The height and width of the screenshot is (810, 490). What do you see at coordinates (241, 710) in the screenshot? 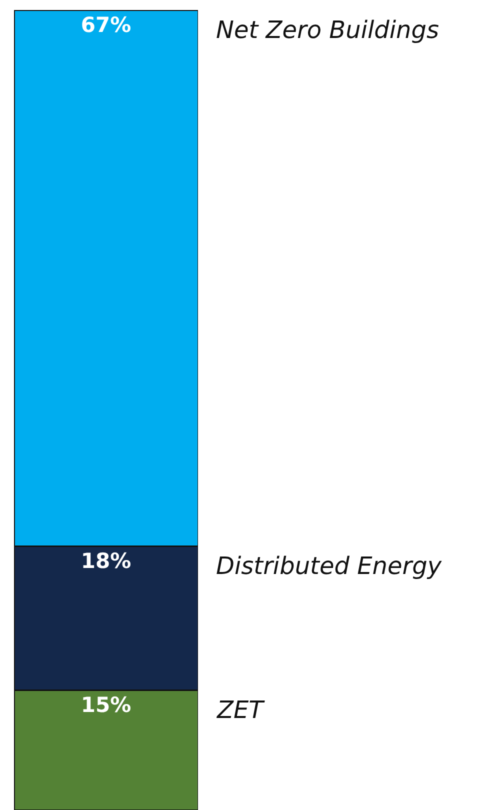
I see `series-label: ZET` at bounding box center [241, 710].